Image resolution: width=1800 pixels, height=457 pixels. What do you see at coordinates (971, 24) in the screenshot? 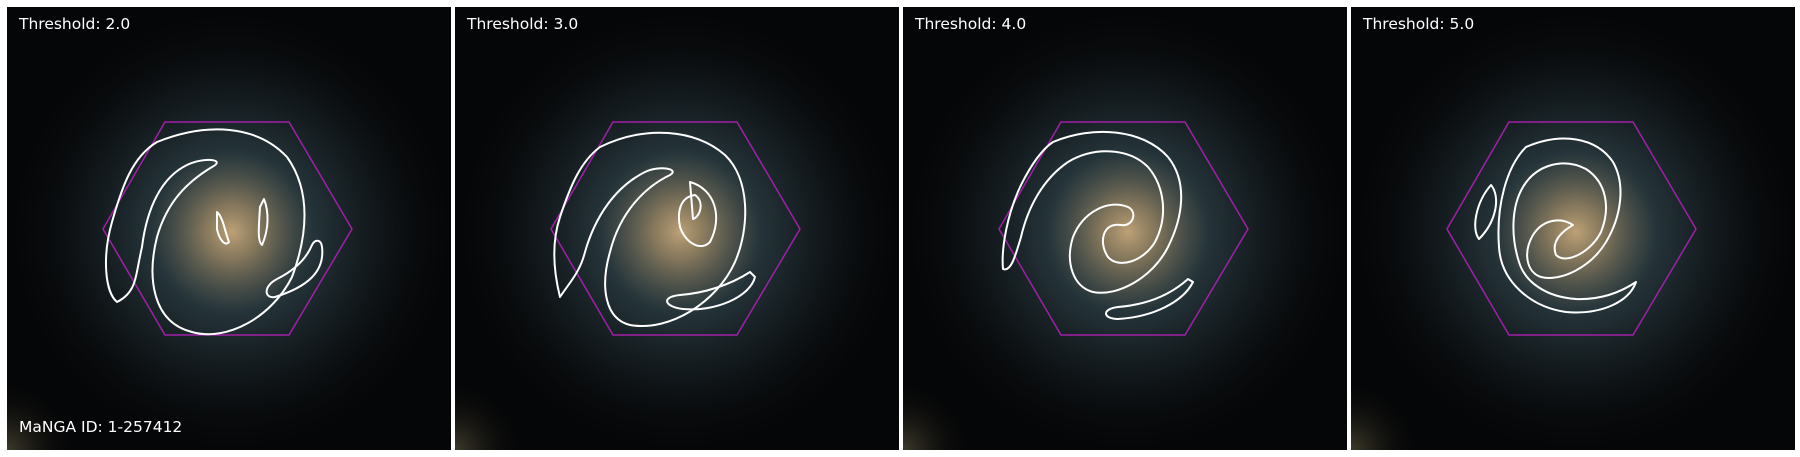
I see `threshold-label: Threshold: 4.0` at bounding box center [971, 24].